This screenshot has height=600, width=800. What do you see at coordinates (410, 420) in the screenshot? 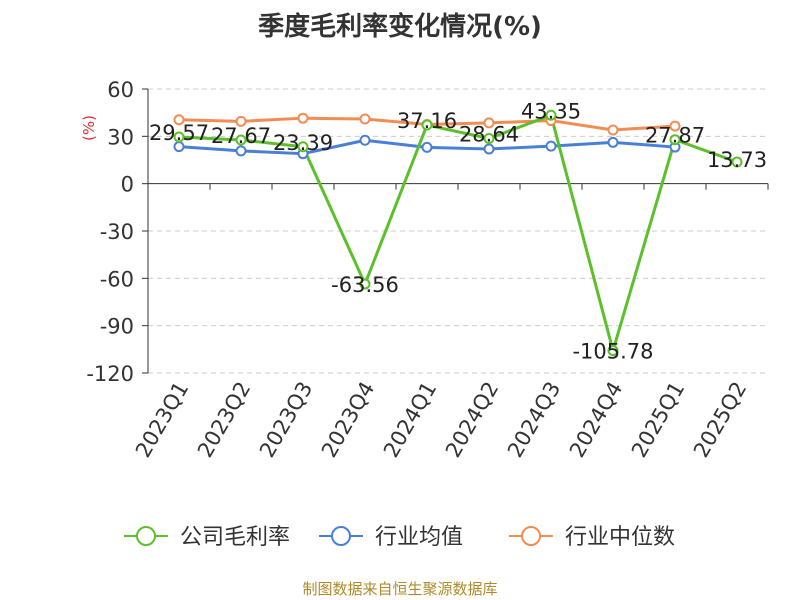
I see `x-tick-label: 2024Q1` at bounding box center [410, 420].